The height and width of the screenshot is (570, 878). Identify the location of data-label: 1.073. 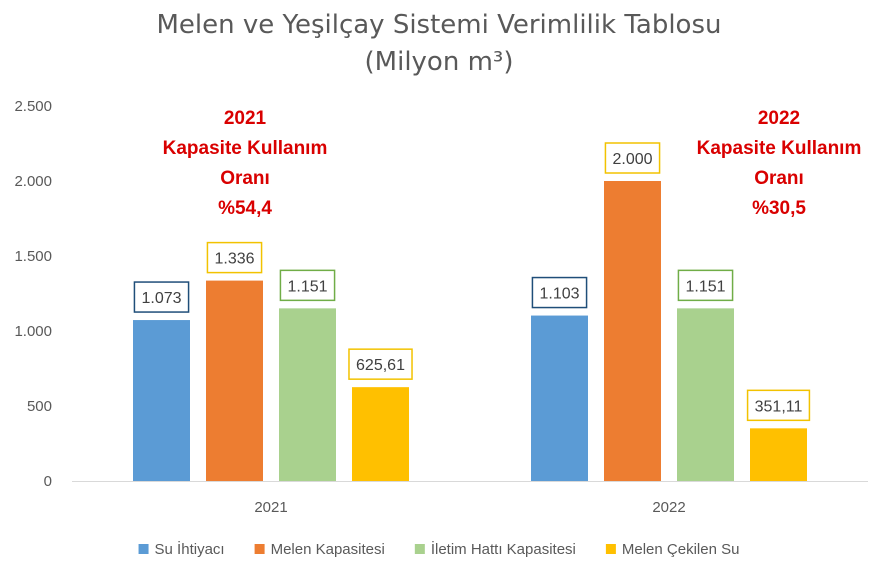
(161, 298).